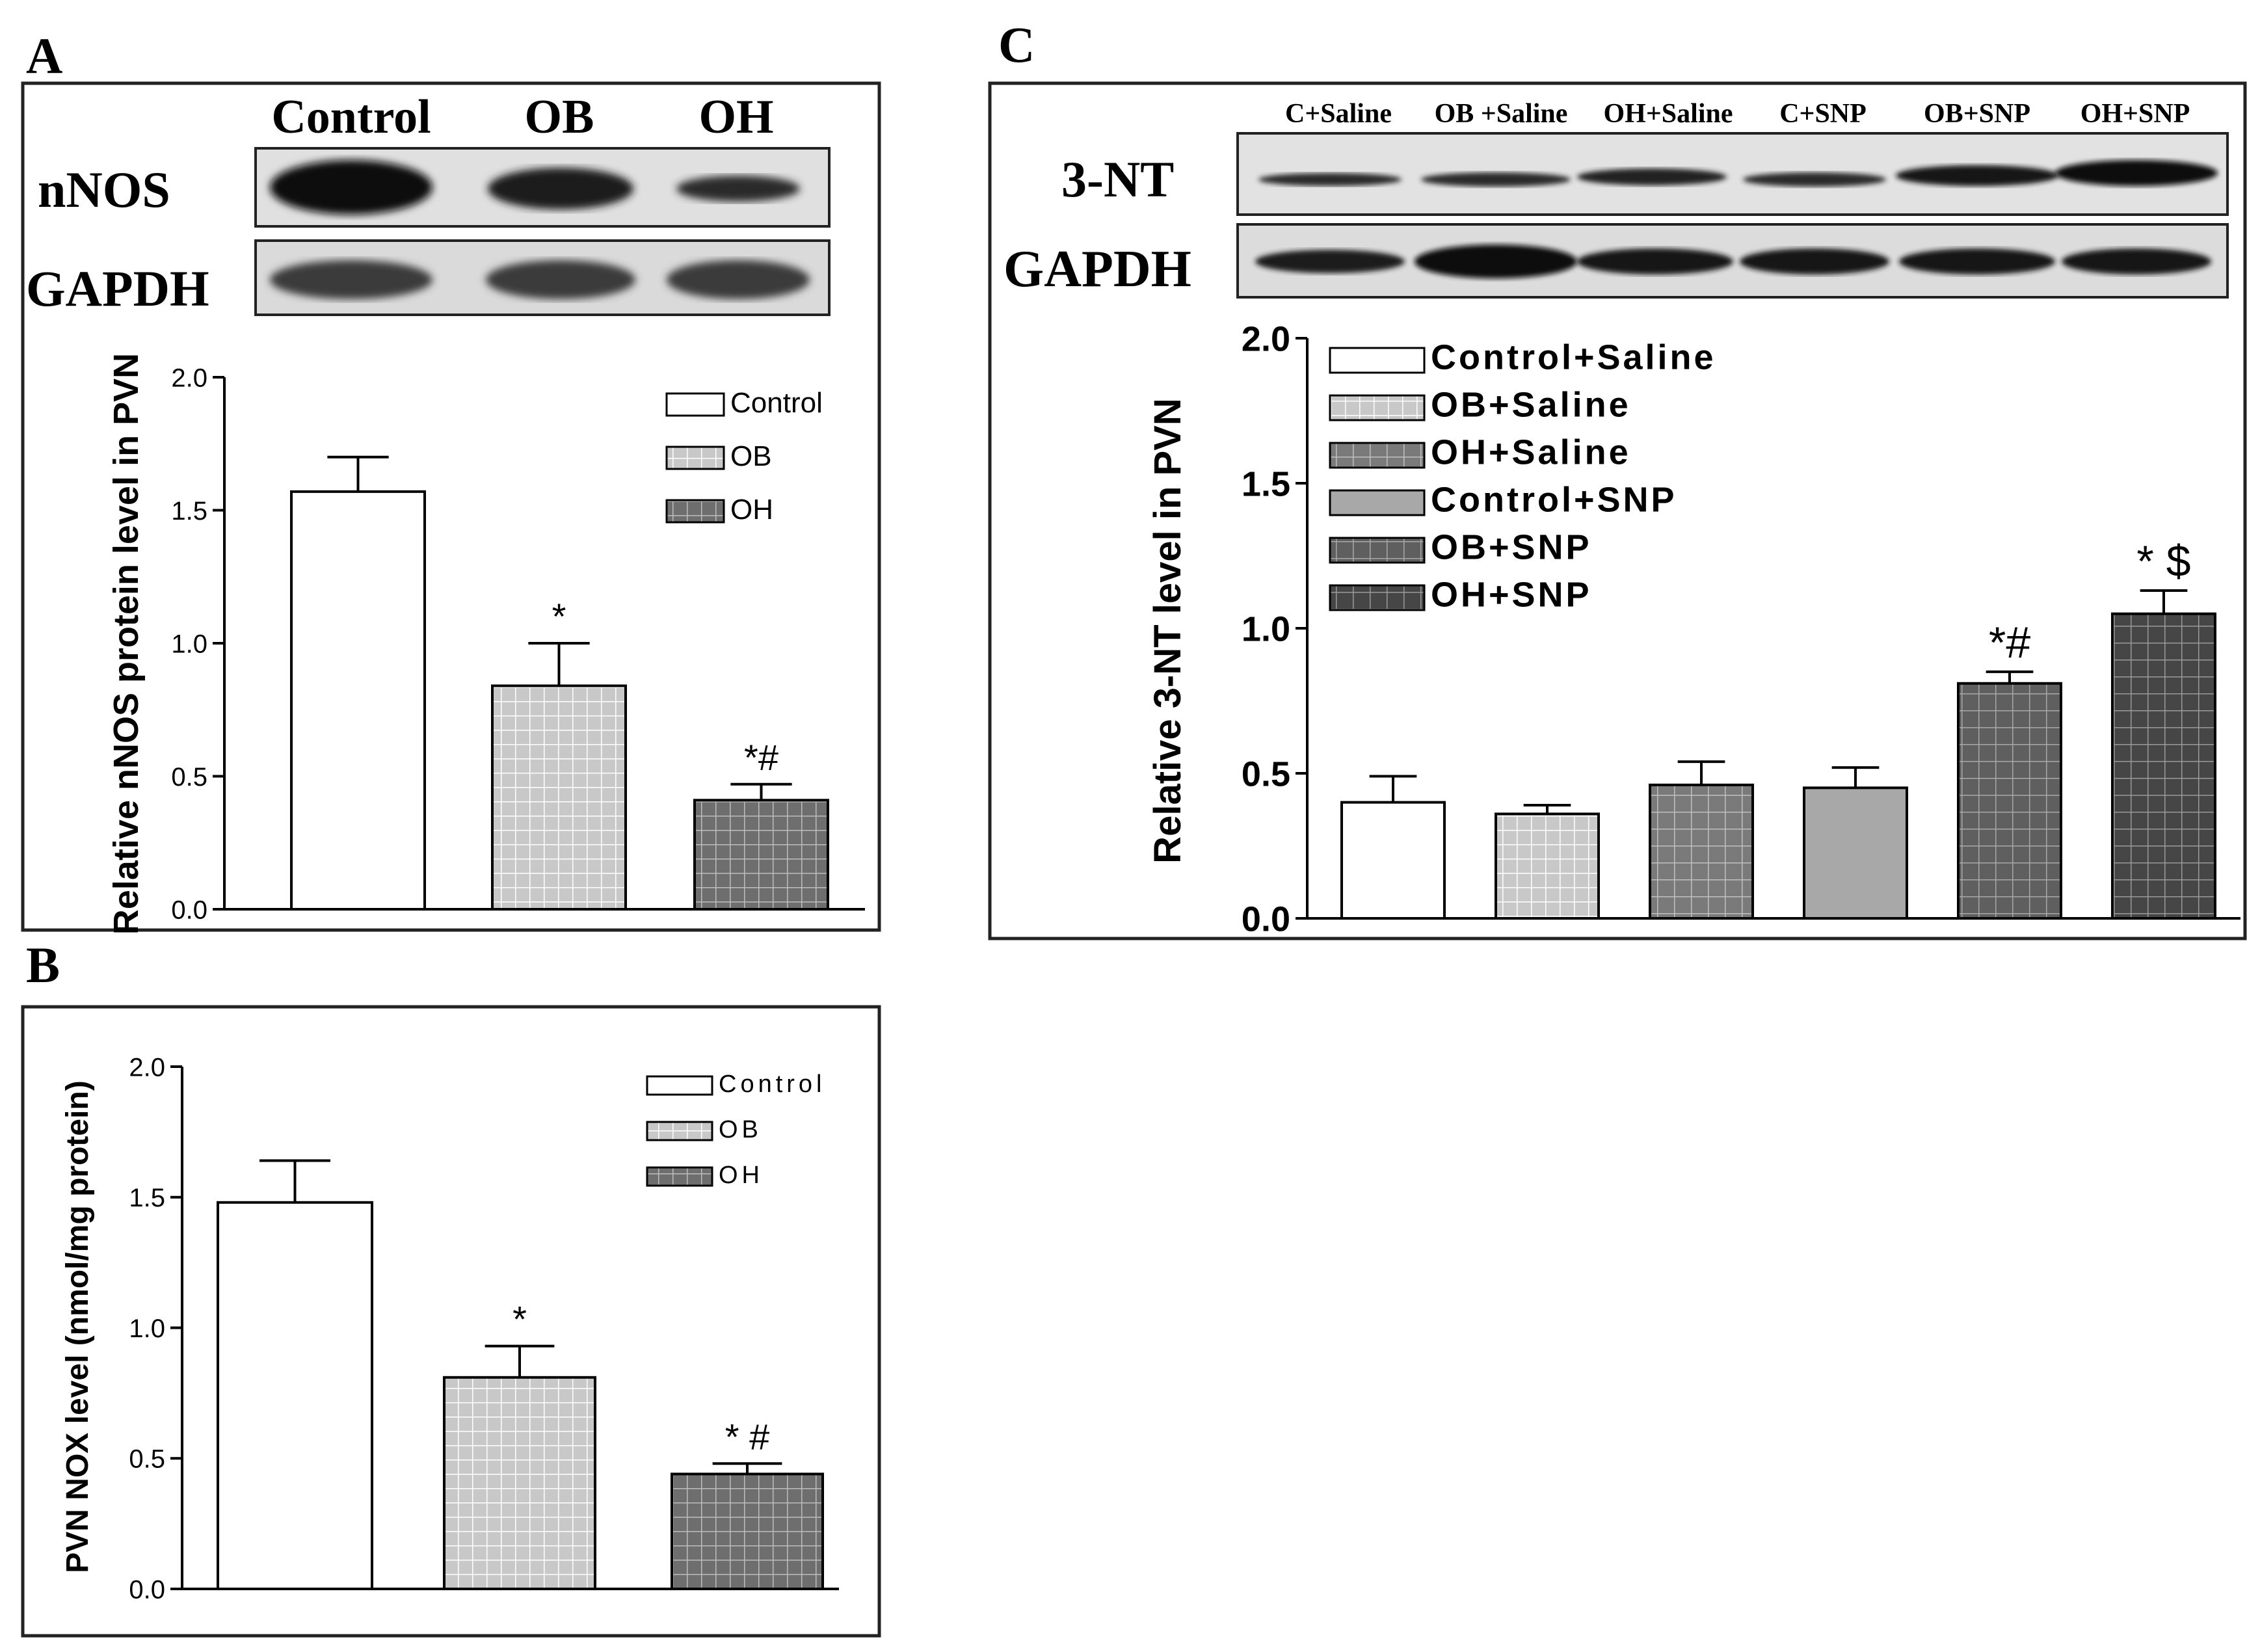  What do you see at coordinates (747, 1436) in the screenshot?
I see `significance-label: * #` at bounding box center [747, 1436].